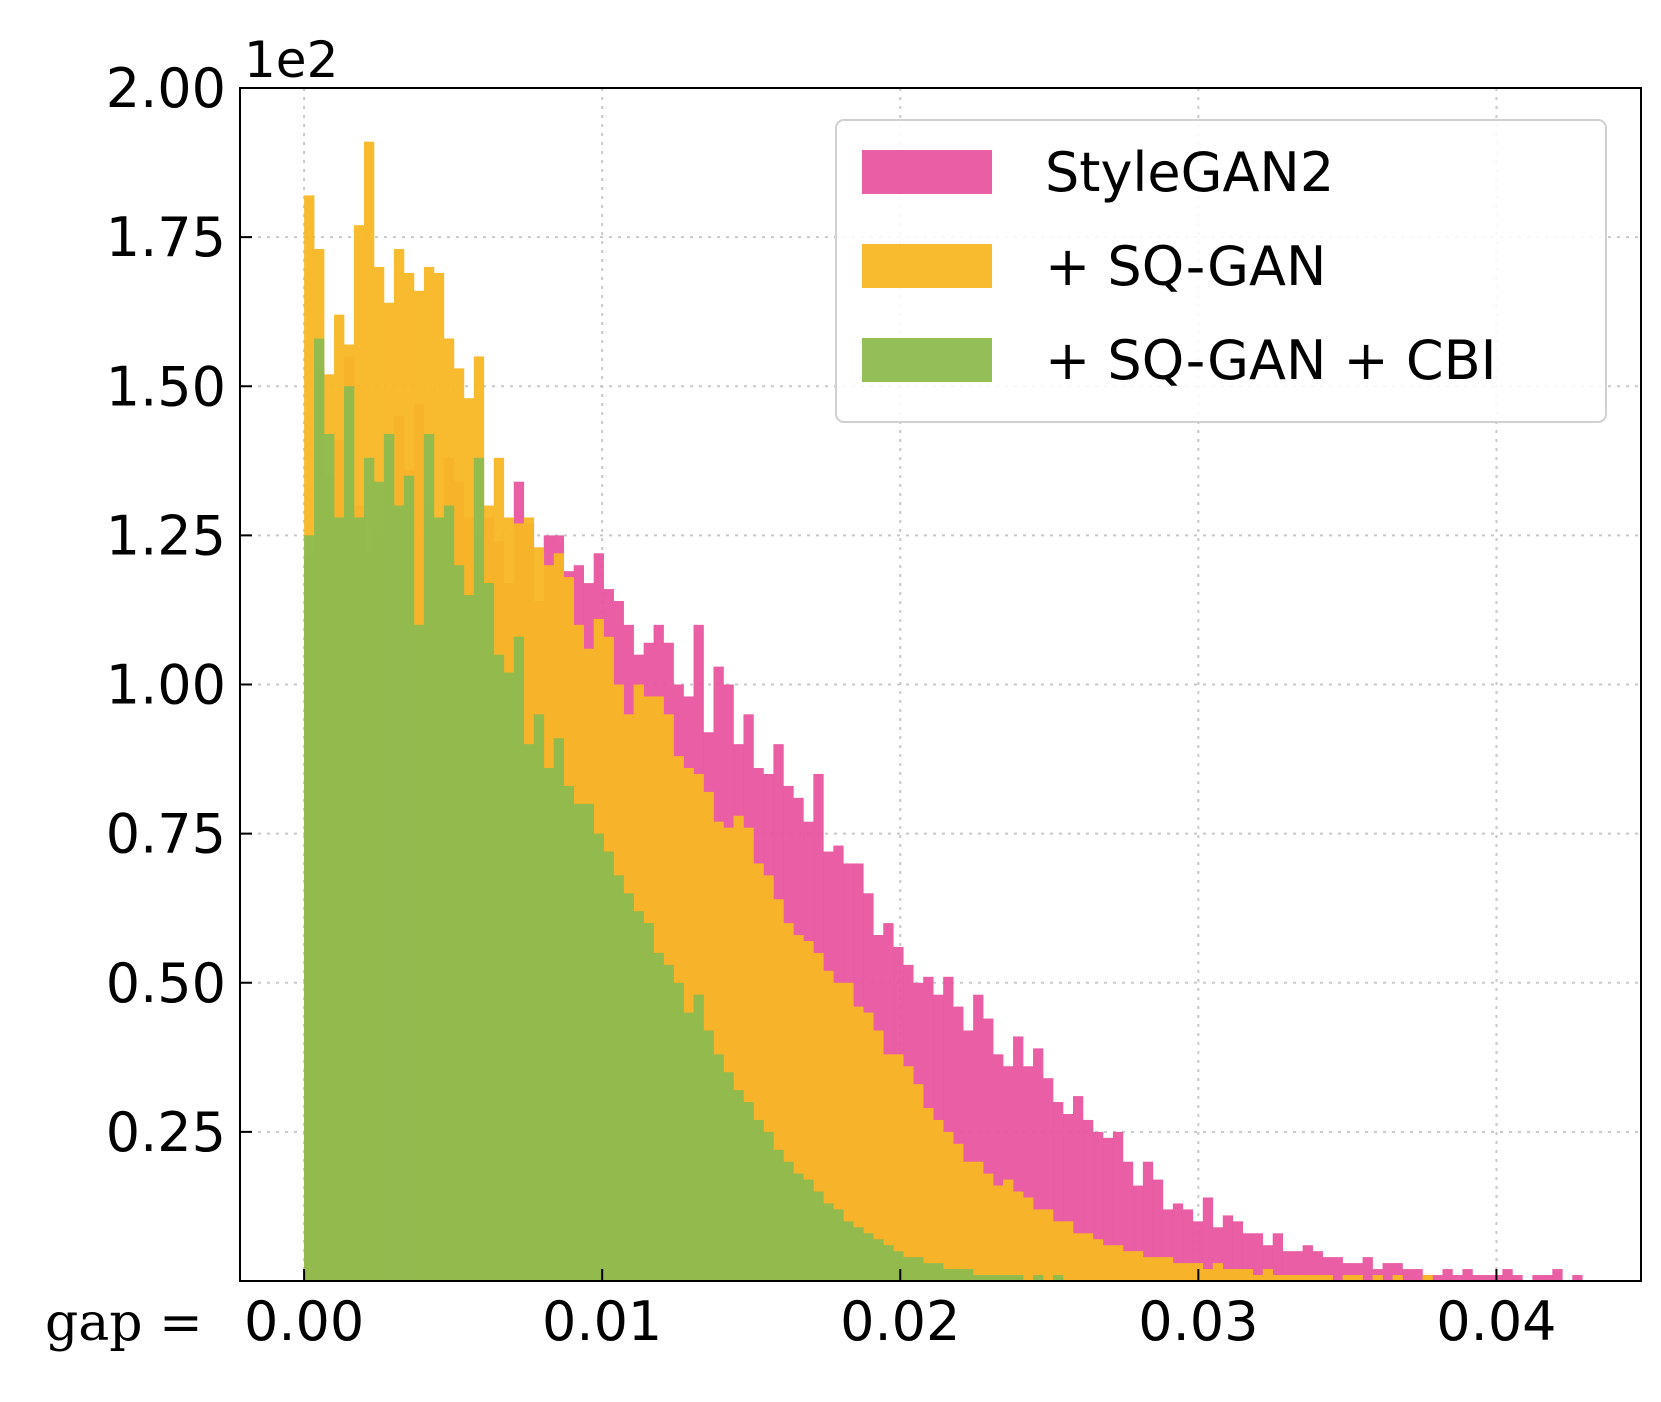 The height and width of the screenshot is (1402, 1661). What do you see at coordinates (166, 1132) in the screenshot?
I see `y-tick-label: 0.25` at bounding box center [166, 1132].